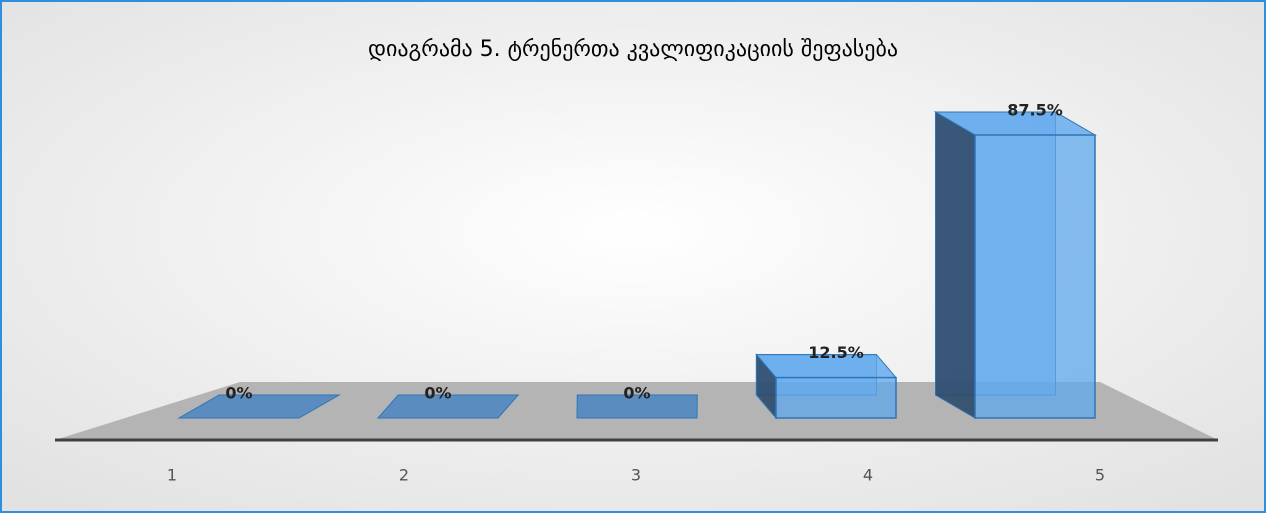 The width and height of the screenshot is (1266, 513). I want to click on x-tick-label: 3, so click(636, 475).